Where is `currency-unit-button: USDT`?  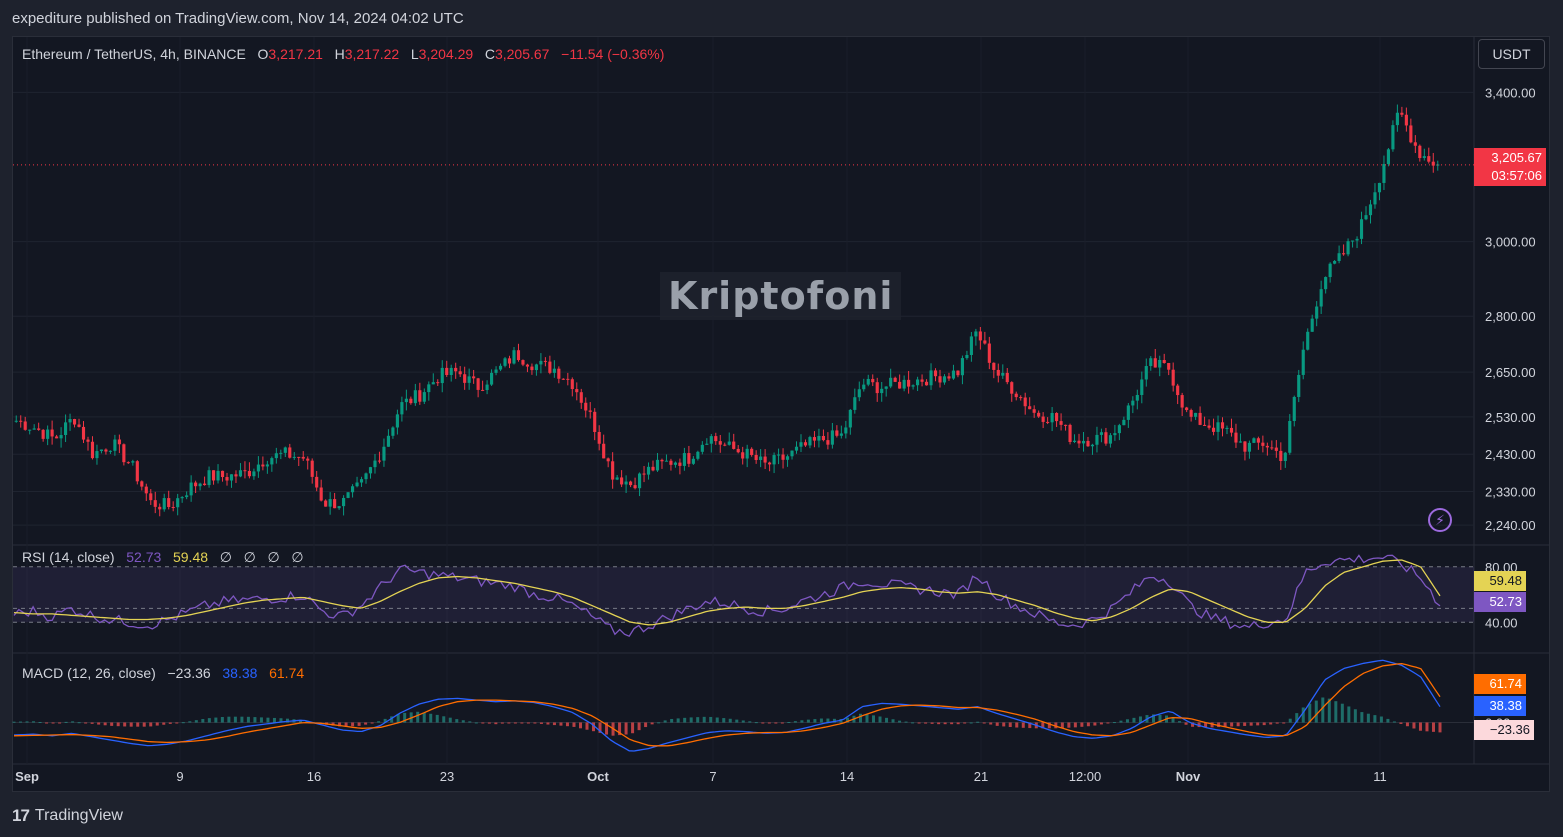
currency-unit-button: USDT is located at coordinates (1511, 54).